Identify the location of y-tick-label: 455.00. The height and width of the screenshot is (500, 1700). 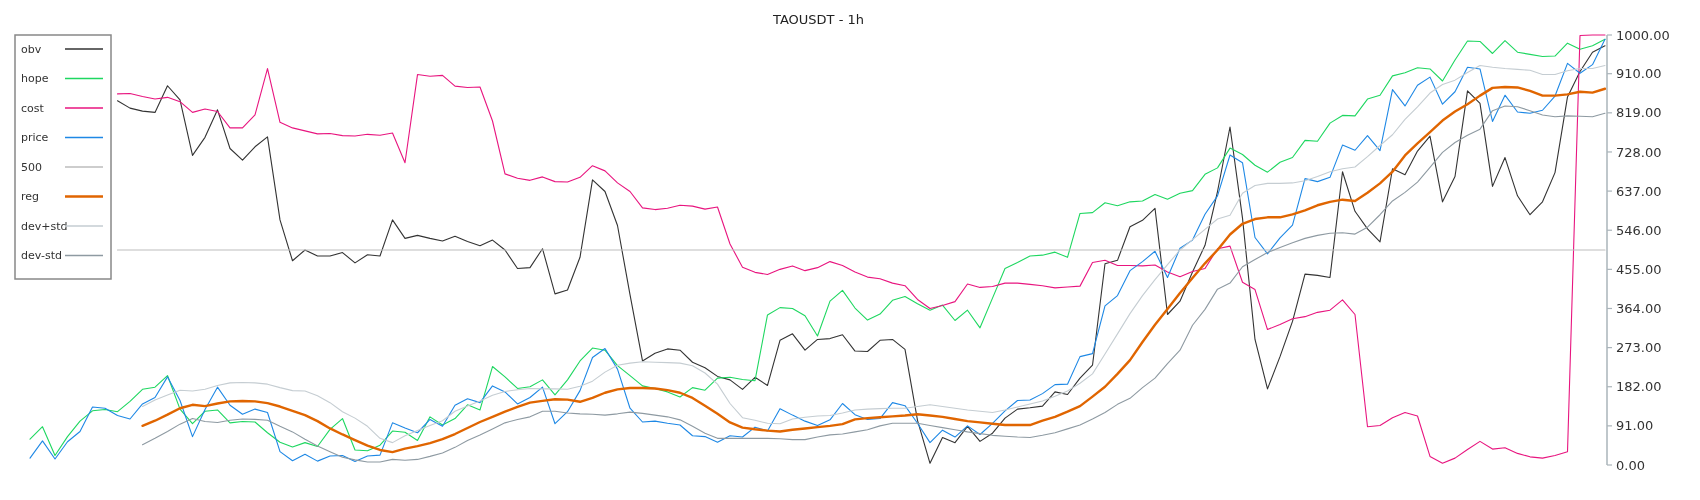
(1639, 269).